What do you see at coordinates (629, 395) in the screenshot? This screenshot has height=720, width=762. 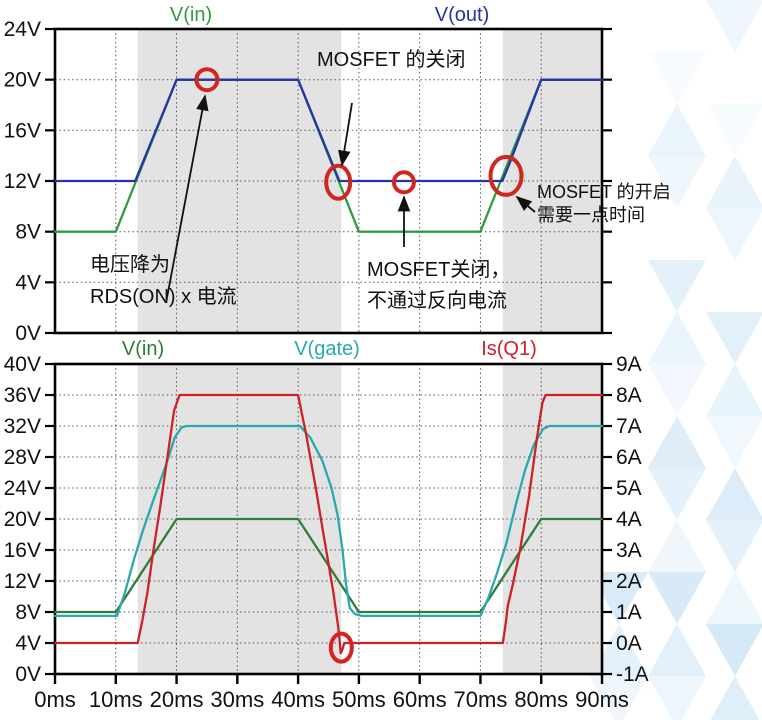 I see `y2-axis-label: 8A` at bounding box center [629, 395].